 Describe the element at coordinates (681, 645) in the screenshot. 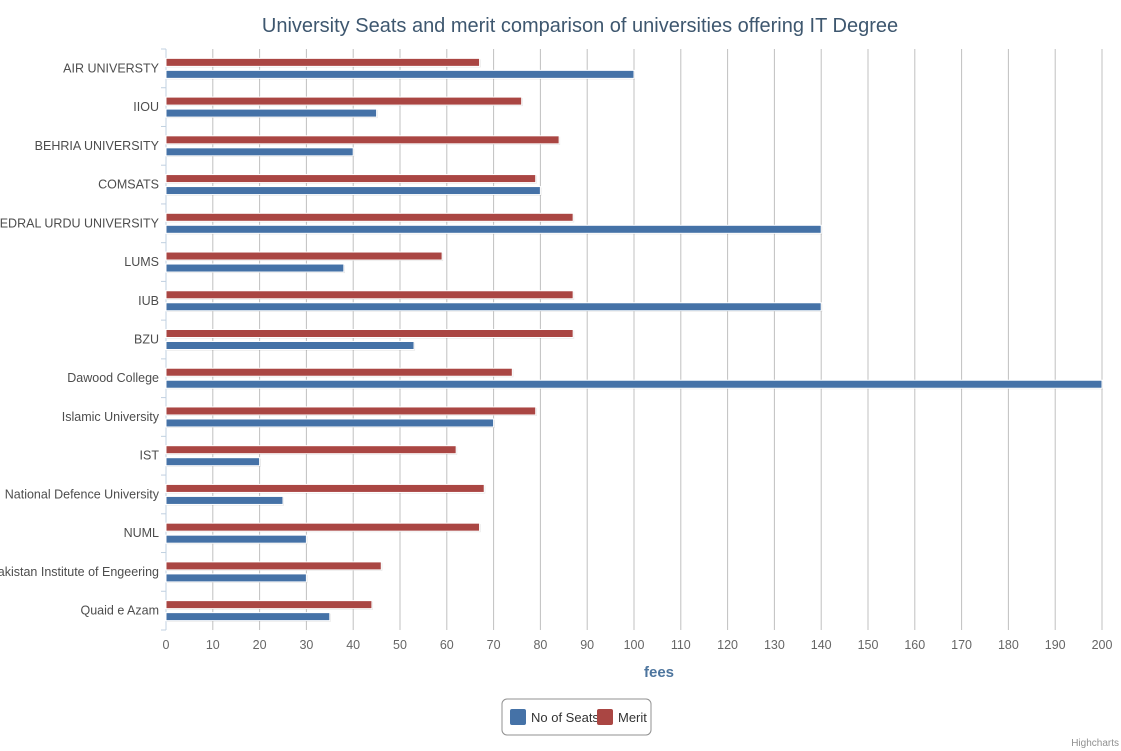

I see `x-tick-label: 110` at that location.